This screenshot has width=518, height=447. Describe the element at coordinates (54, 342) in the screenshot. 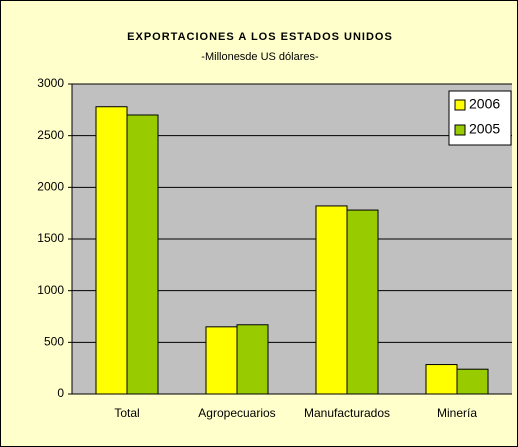

I see `y-tick-label: 500` at that location.